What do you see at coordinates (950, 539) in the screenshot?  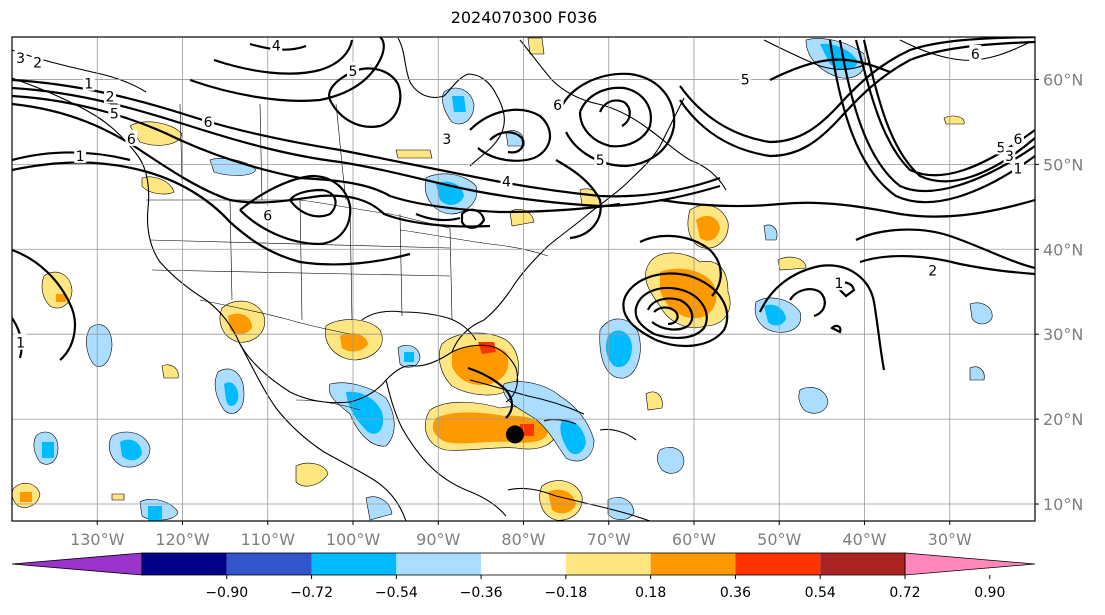 I see `longitude-tick-label: 30°W` at bounding box center [950, 539].